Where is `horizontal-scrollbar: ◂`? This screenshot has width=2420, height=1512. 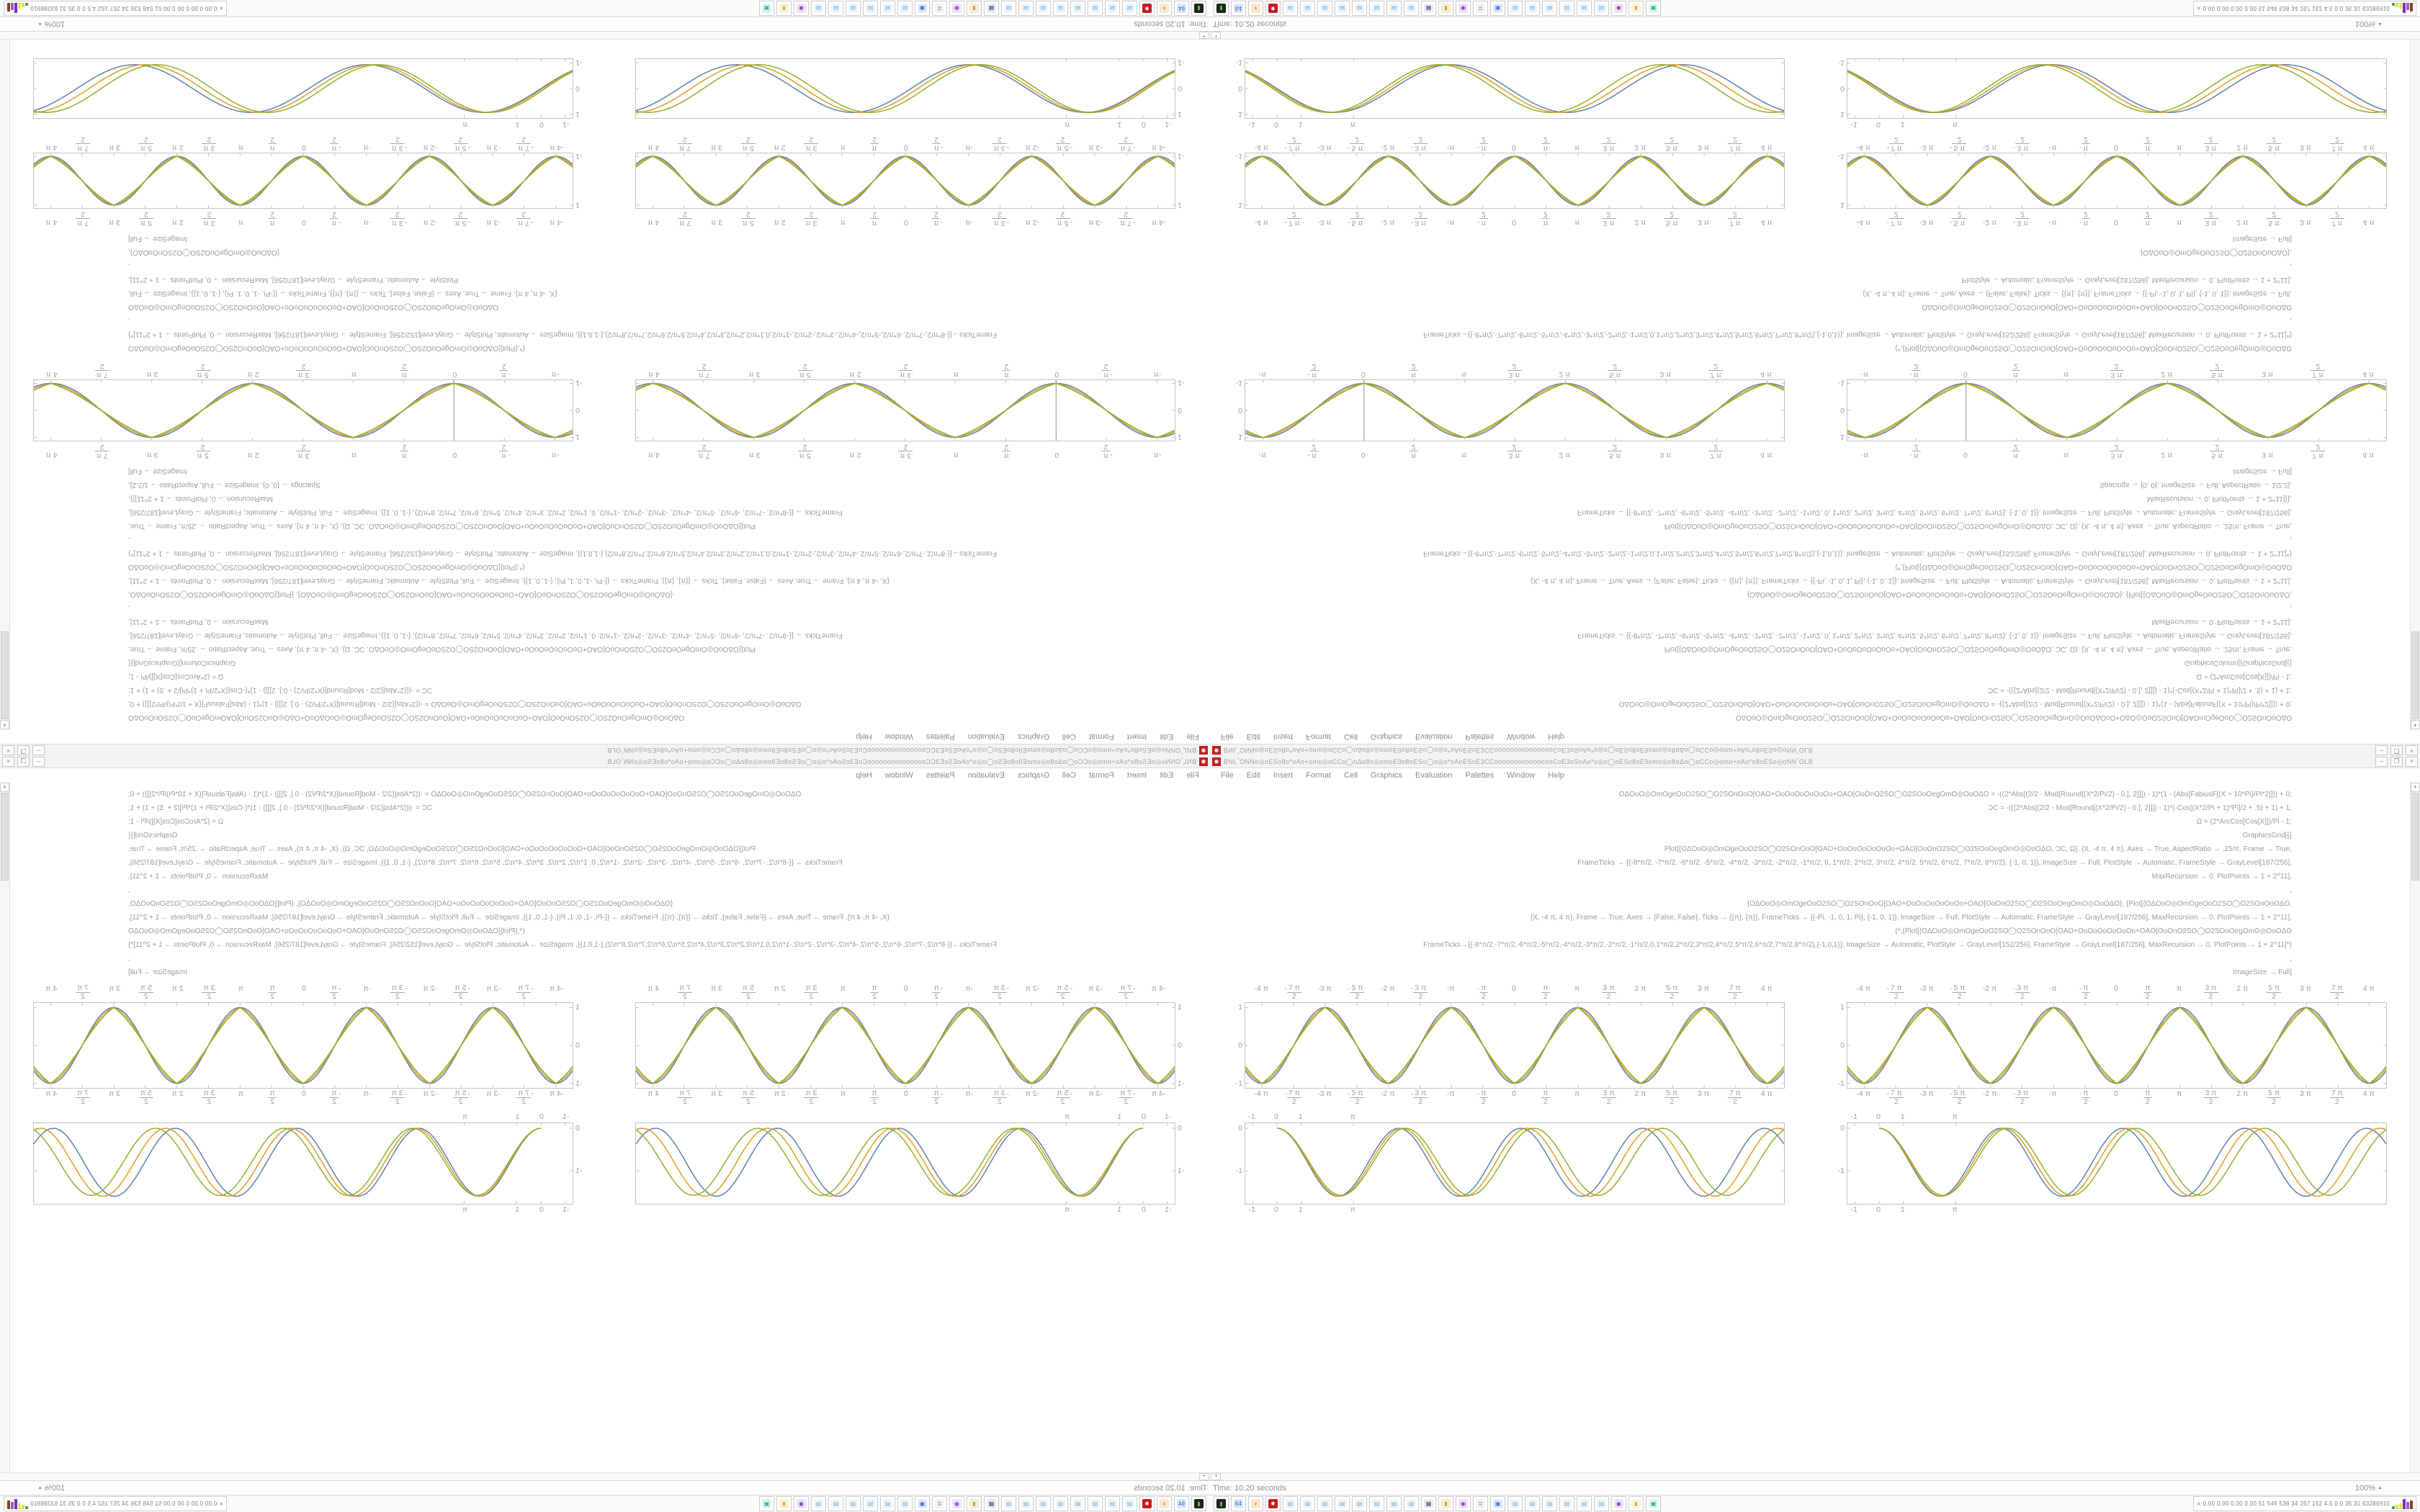 horizontal-scrollbar: ◂ is located at coordinates (605, 1476).